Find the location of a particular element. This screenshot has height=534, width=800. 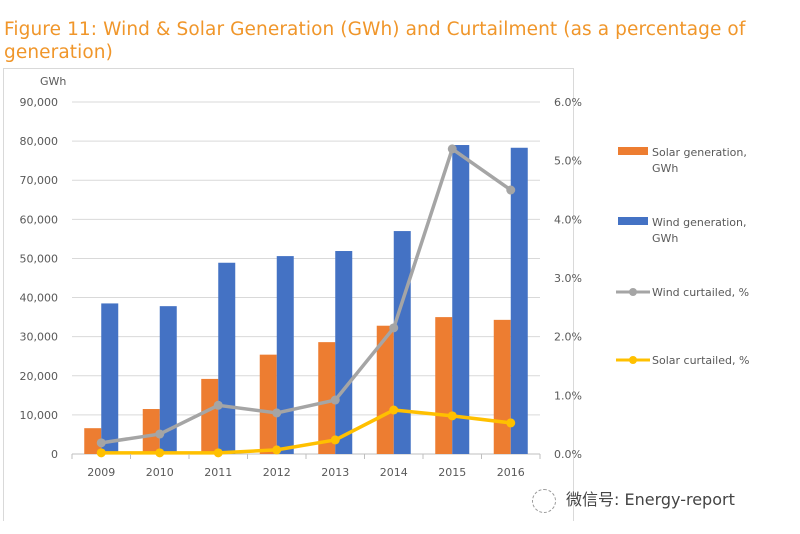

x-axis-ticks: 2009 2010 2011 2012 2013 2014 2015 2016 is located at coordinates (306, 466).